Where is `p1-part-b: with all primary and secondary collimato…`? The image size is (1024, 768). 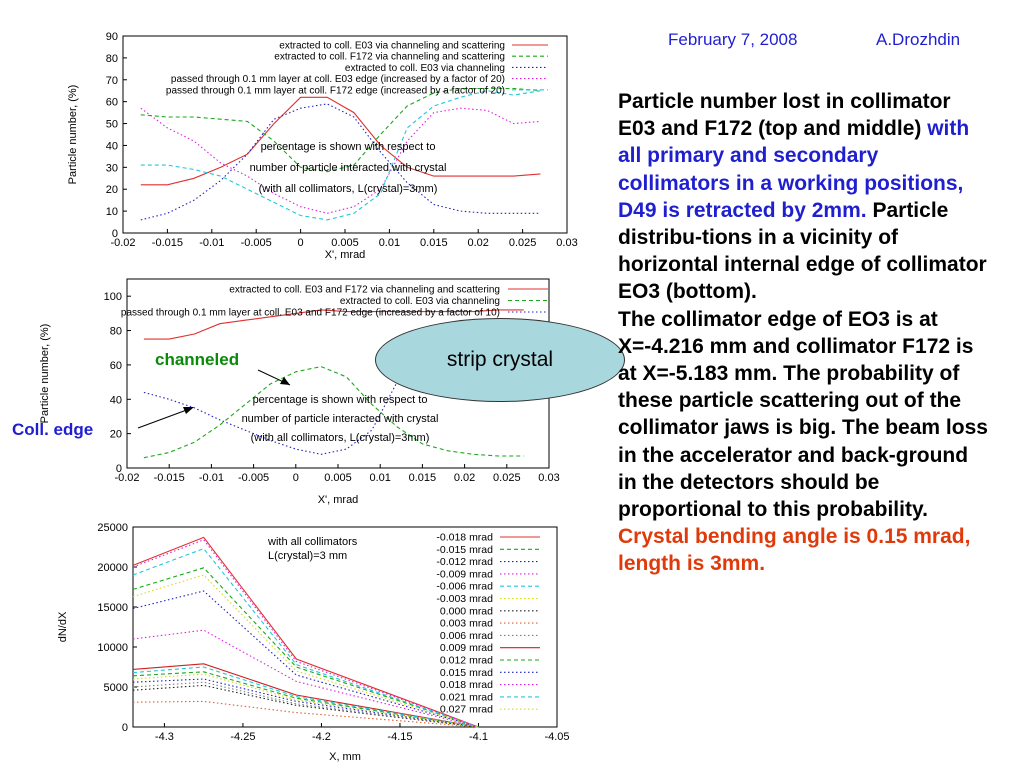 p1-part-b: with all primary and secondary collimato… is located at coordinates (794, 169).